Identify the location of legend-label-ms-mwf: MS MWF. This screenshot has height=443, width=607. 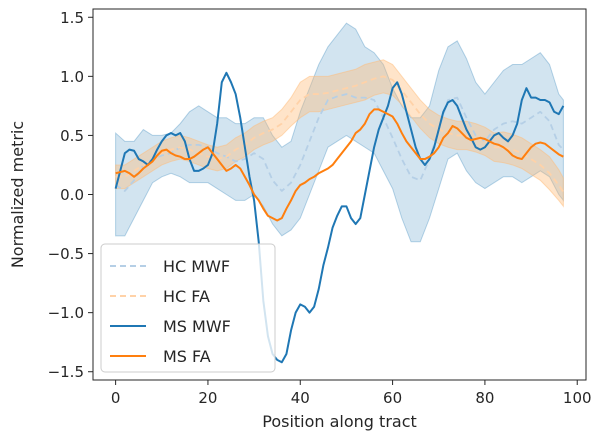
(197, 326).